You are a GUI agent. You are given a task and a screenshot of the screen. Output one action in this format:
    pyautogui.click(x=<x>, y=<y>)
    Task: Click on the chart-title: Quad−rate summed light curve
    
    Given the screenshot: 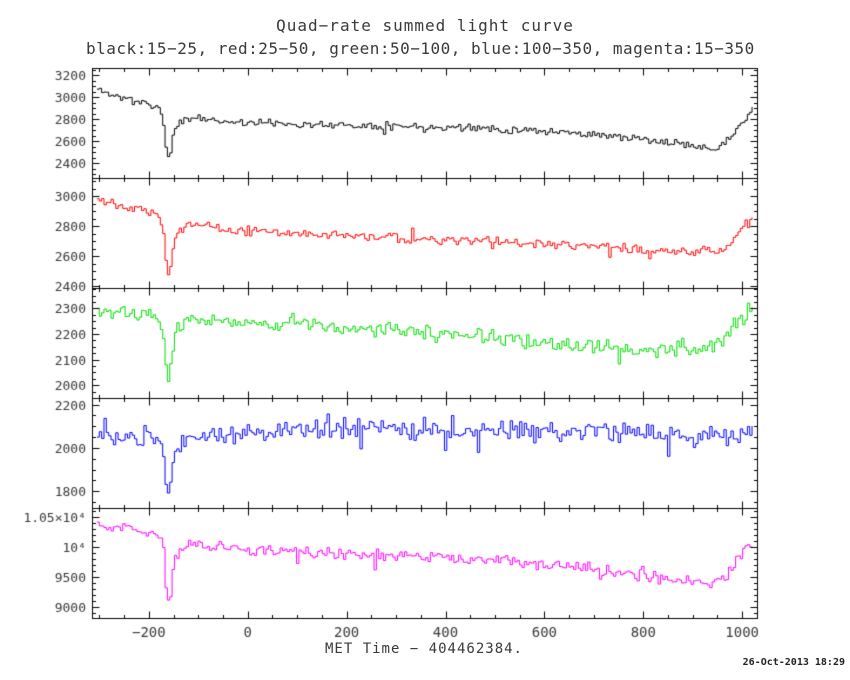 What is the action you would take?
    pyautogui.click(x=425, y=25)
    